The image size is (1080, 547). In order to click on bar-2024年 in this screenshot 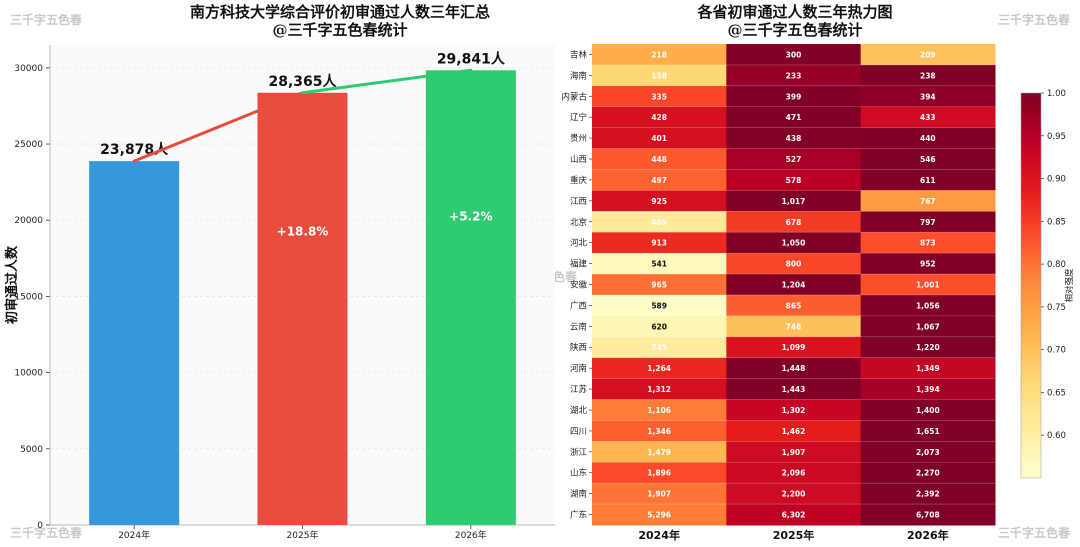, I will do `click(134, 343)`.